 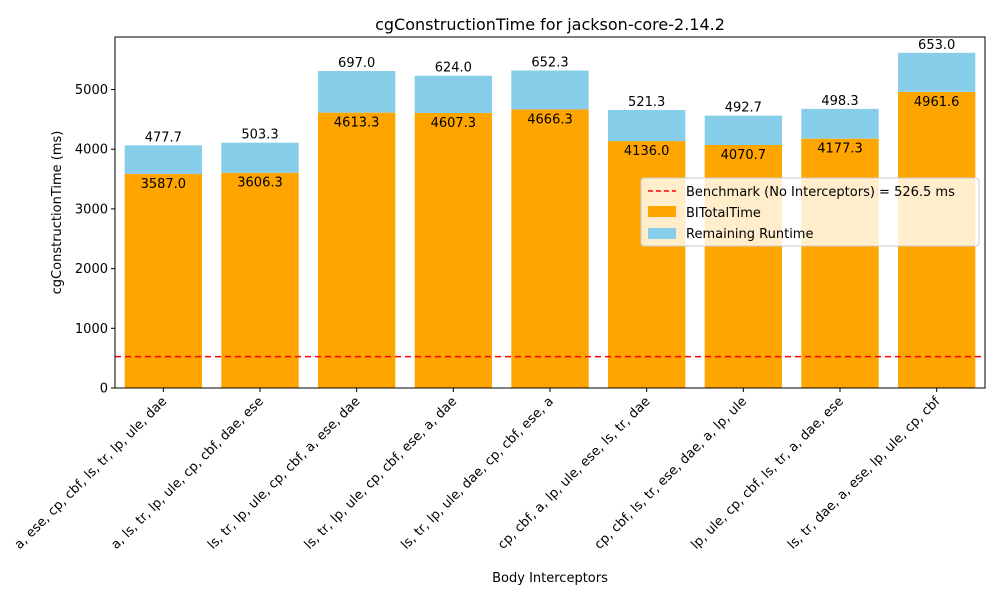 What do you see at coordinates (662, 233) in the screenshot?
I see `legend-remaining-runtime-swatch` at bounding box center [662, 233].